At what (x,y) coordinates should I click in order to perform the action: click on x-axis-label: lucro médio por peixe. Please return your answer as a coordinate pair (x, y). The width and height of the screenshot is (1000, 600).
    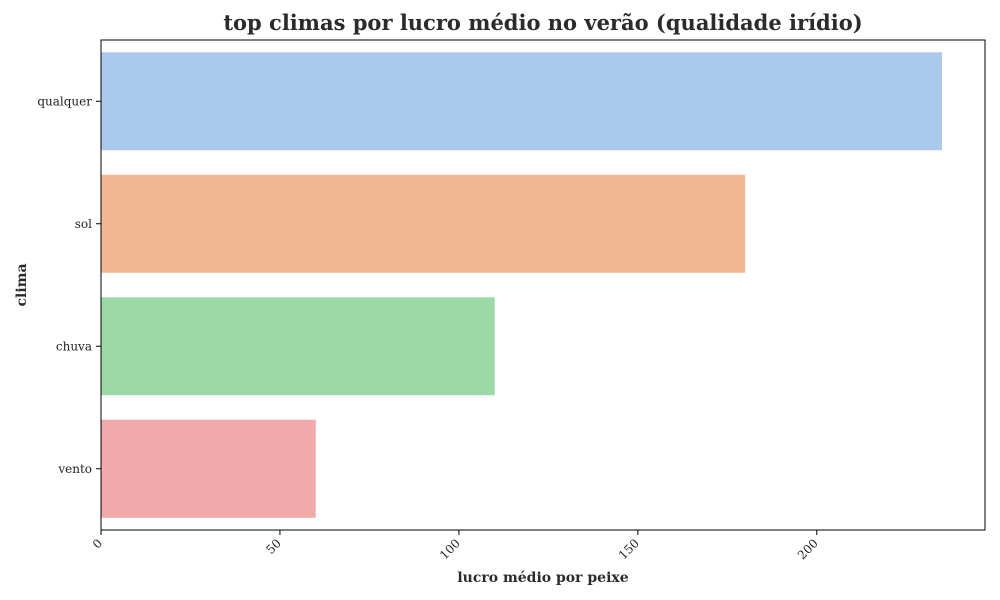
    Looking at the image, I should click on (542, 578).